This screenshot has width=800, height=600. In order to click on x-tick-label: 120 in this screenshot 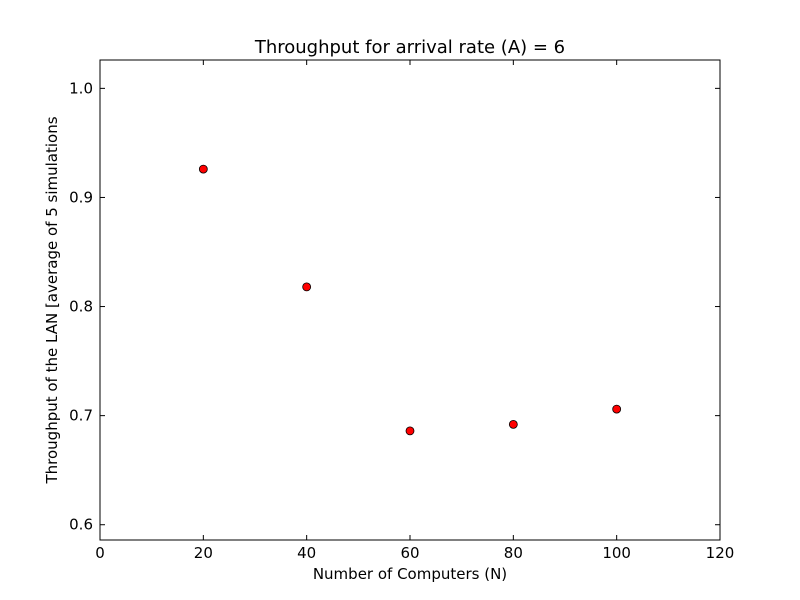, I will do `click(720, 553)`.